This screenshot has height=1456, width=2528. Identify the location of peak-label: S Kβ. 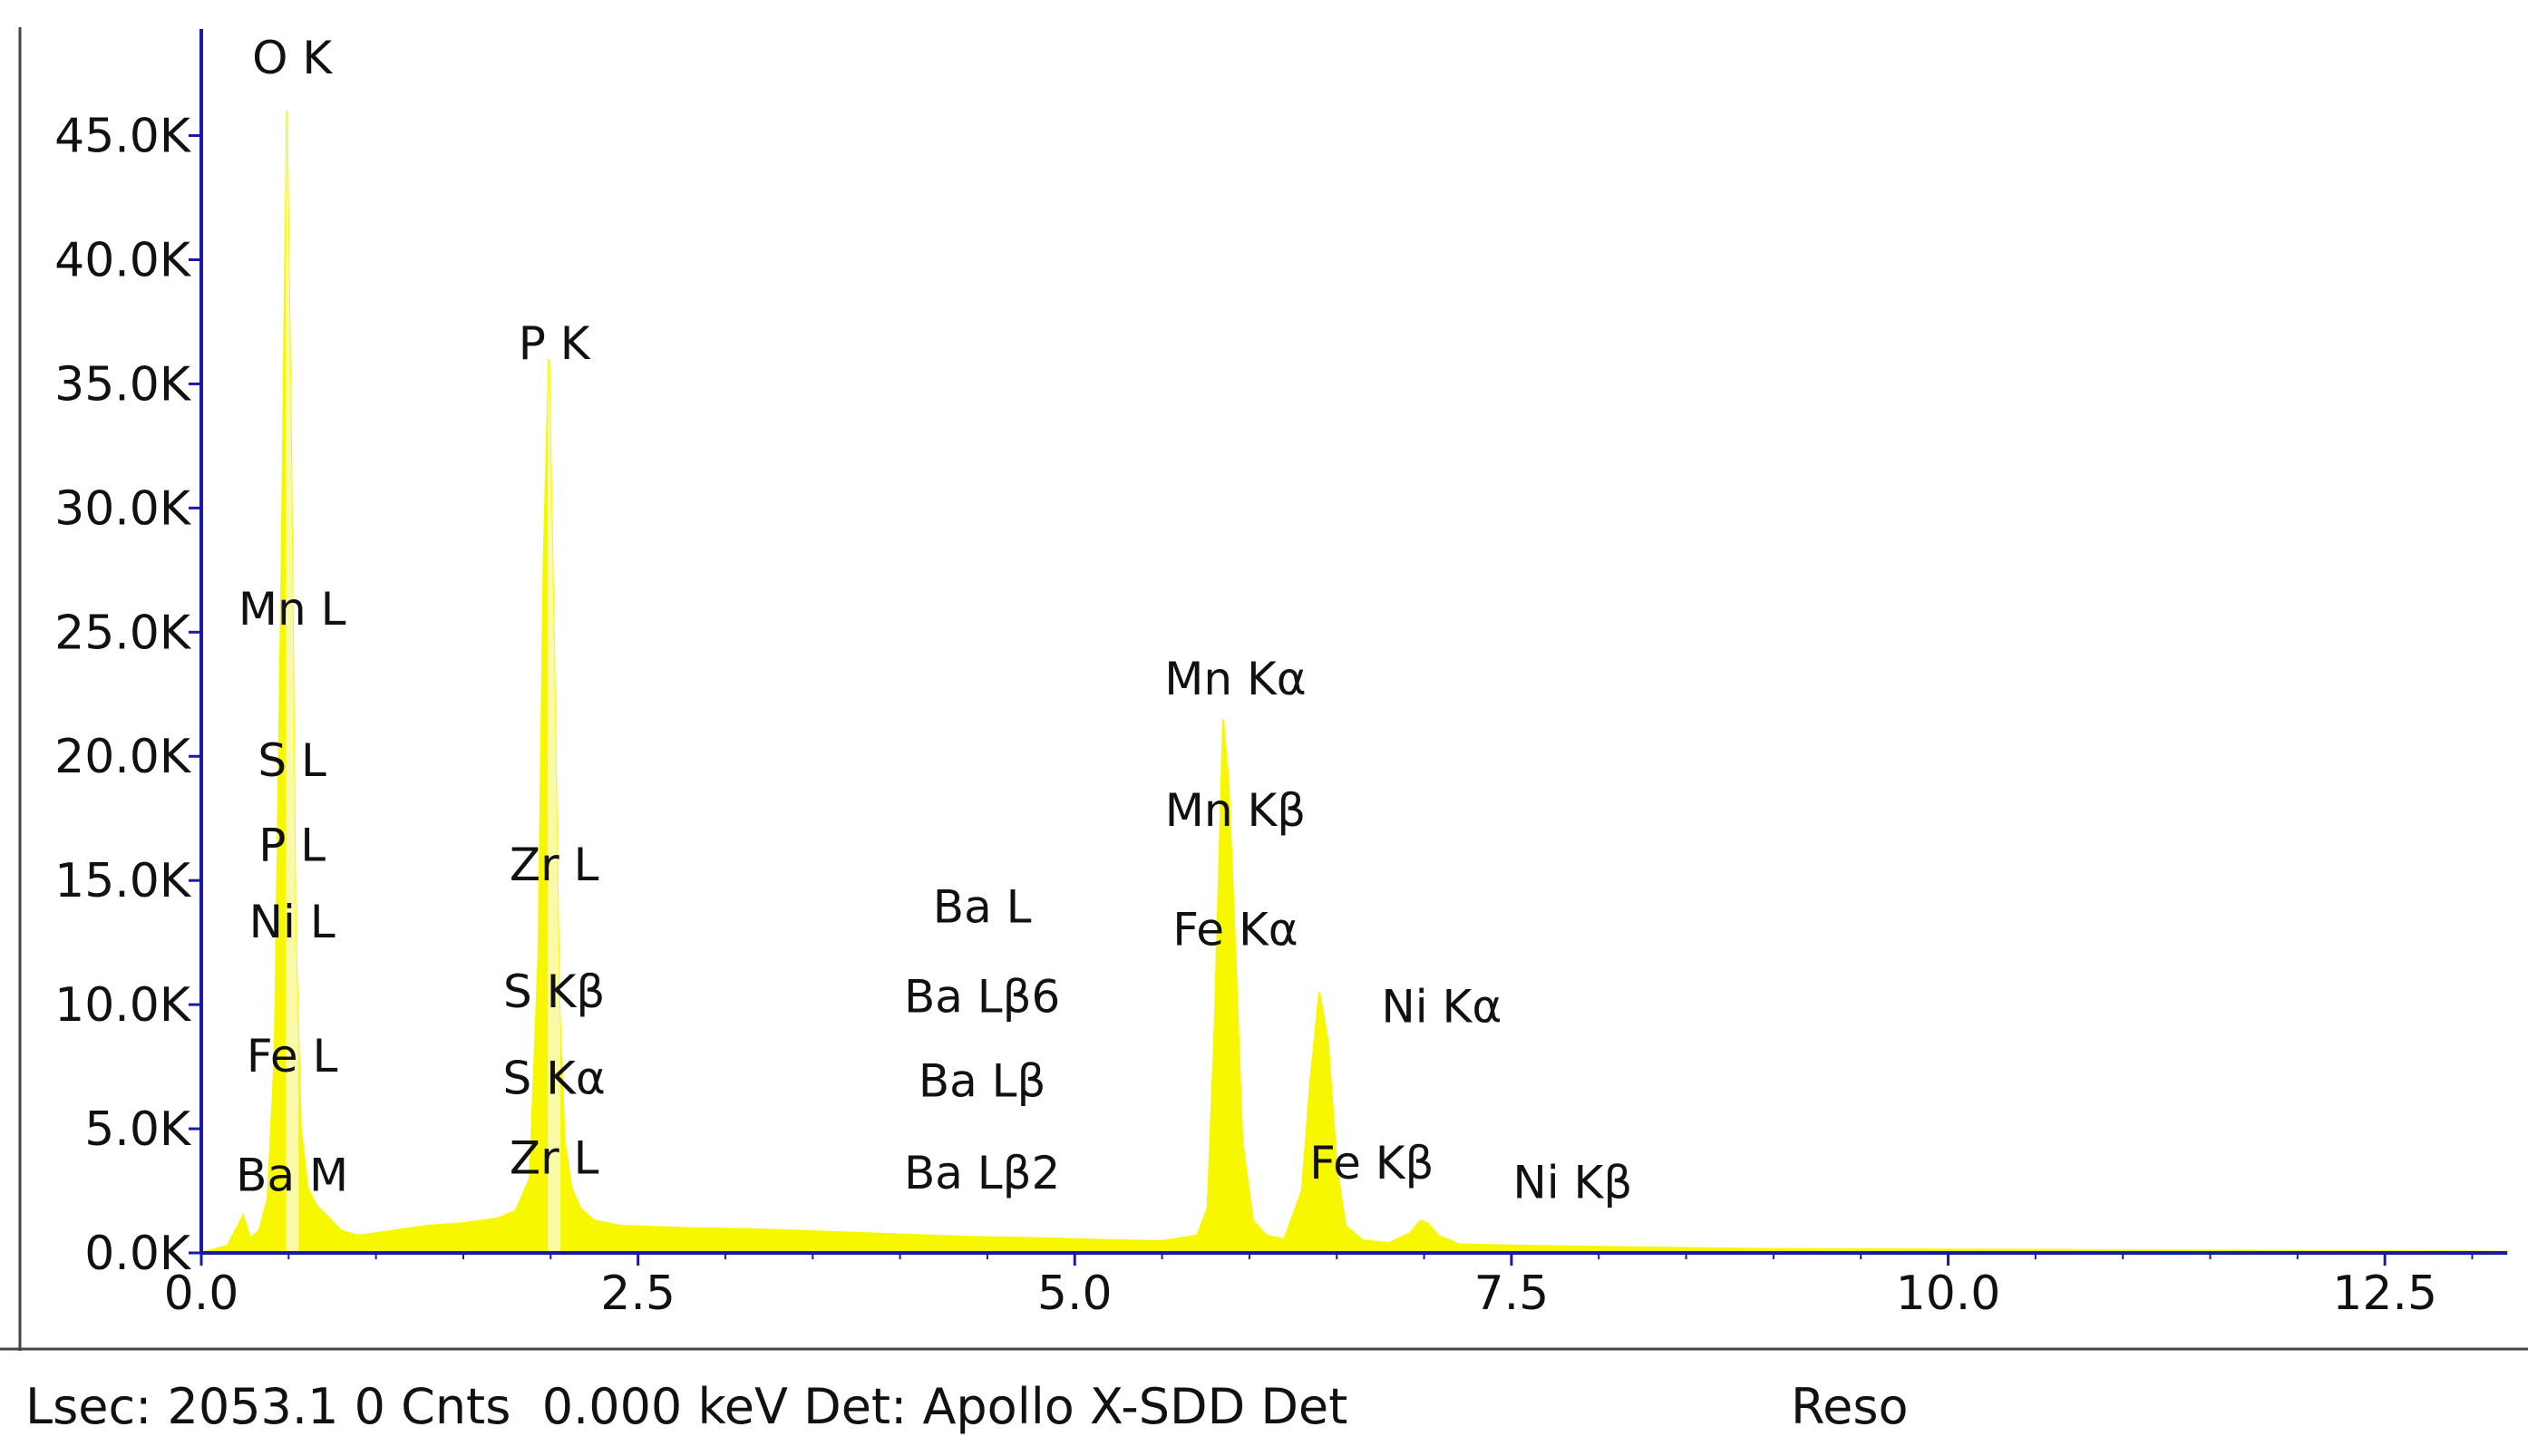
(554, 992).